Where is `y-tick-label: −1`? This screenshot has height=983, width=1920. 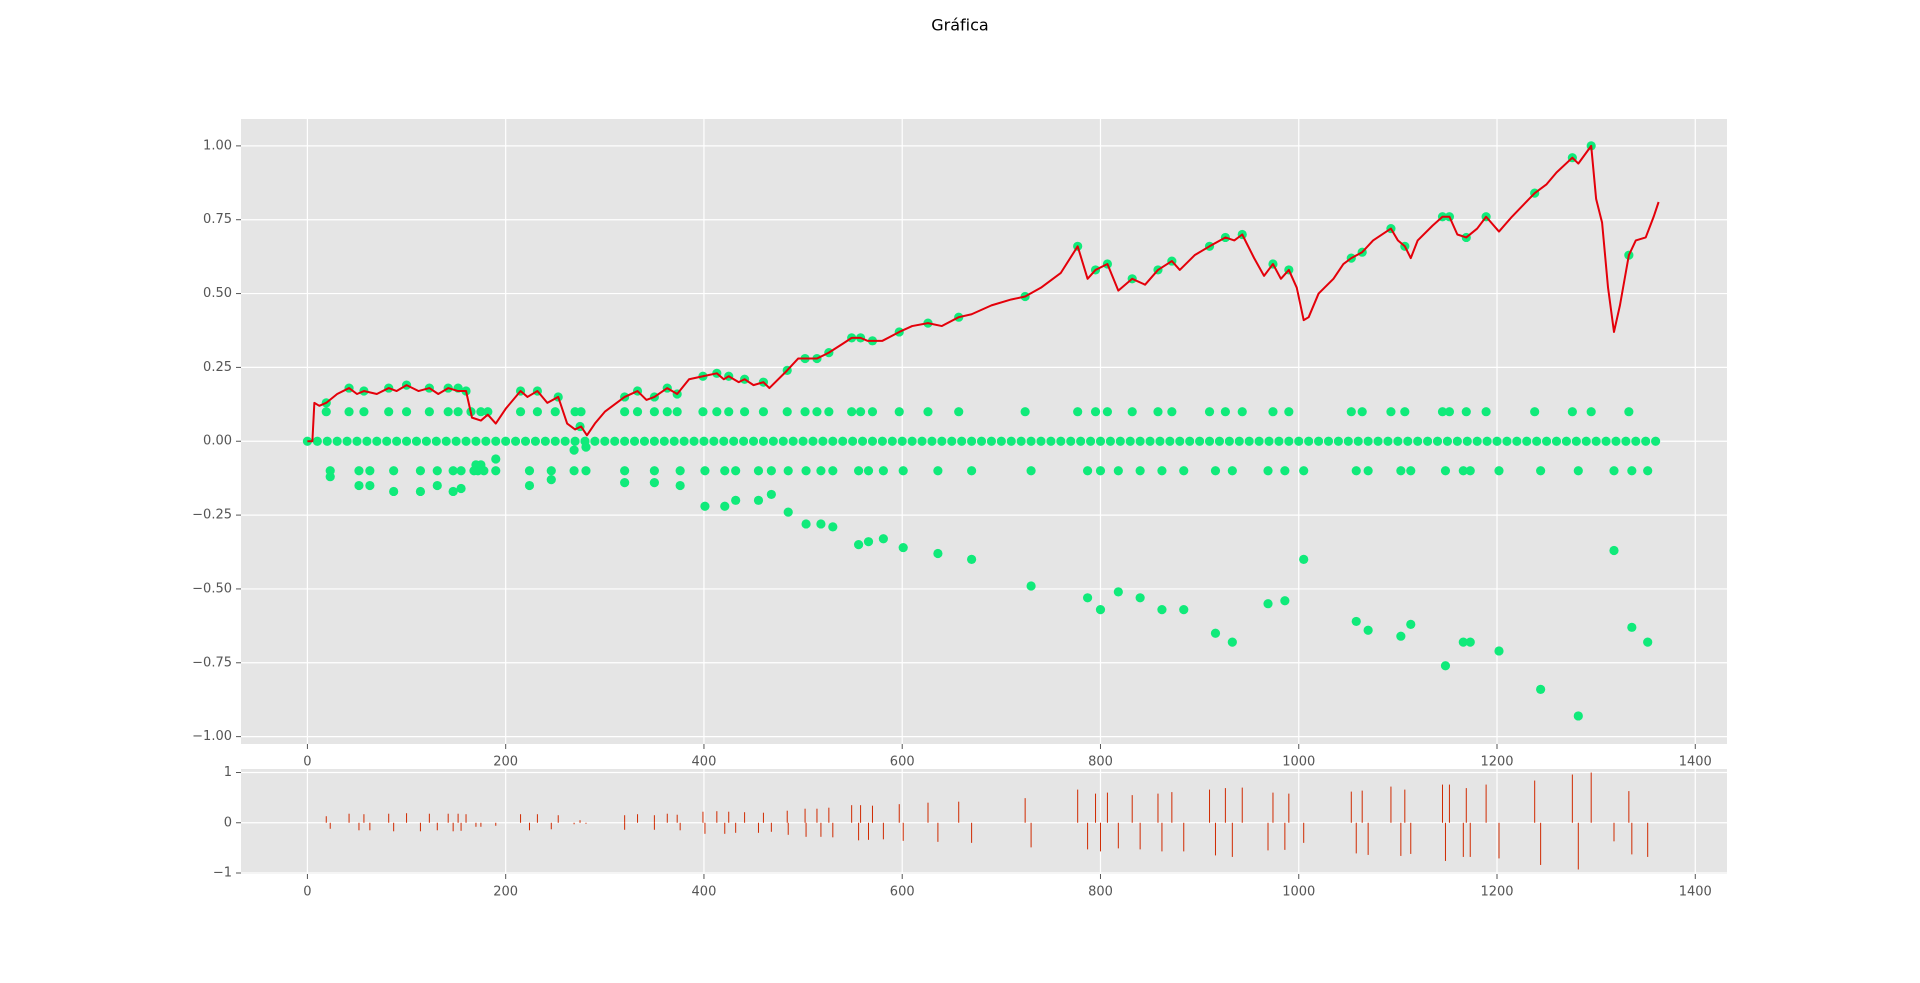 y-tick-label: −1 is located at coordinates (222, 872).